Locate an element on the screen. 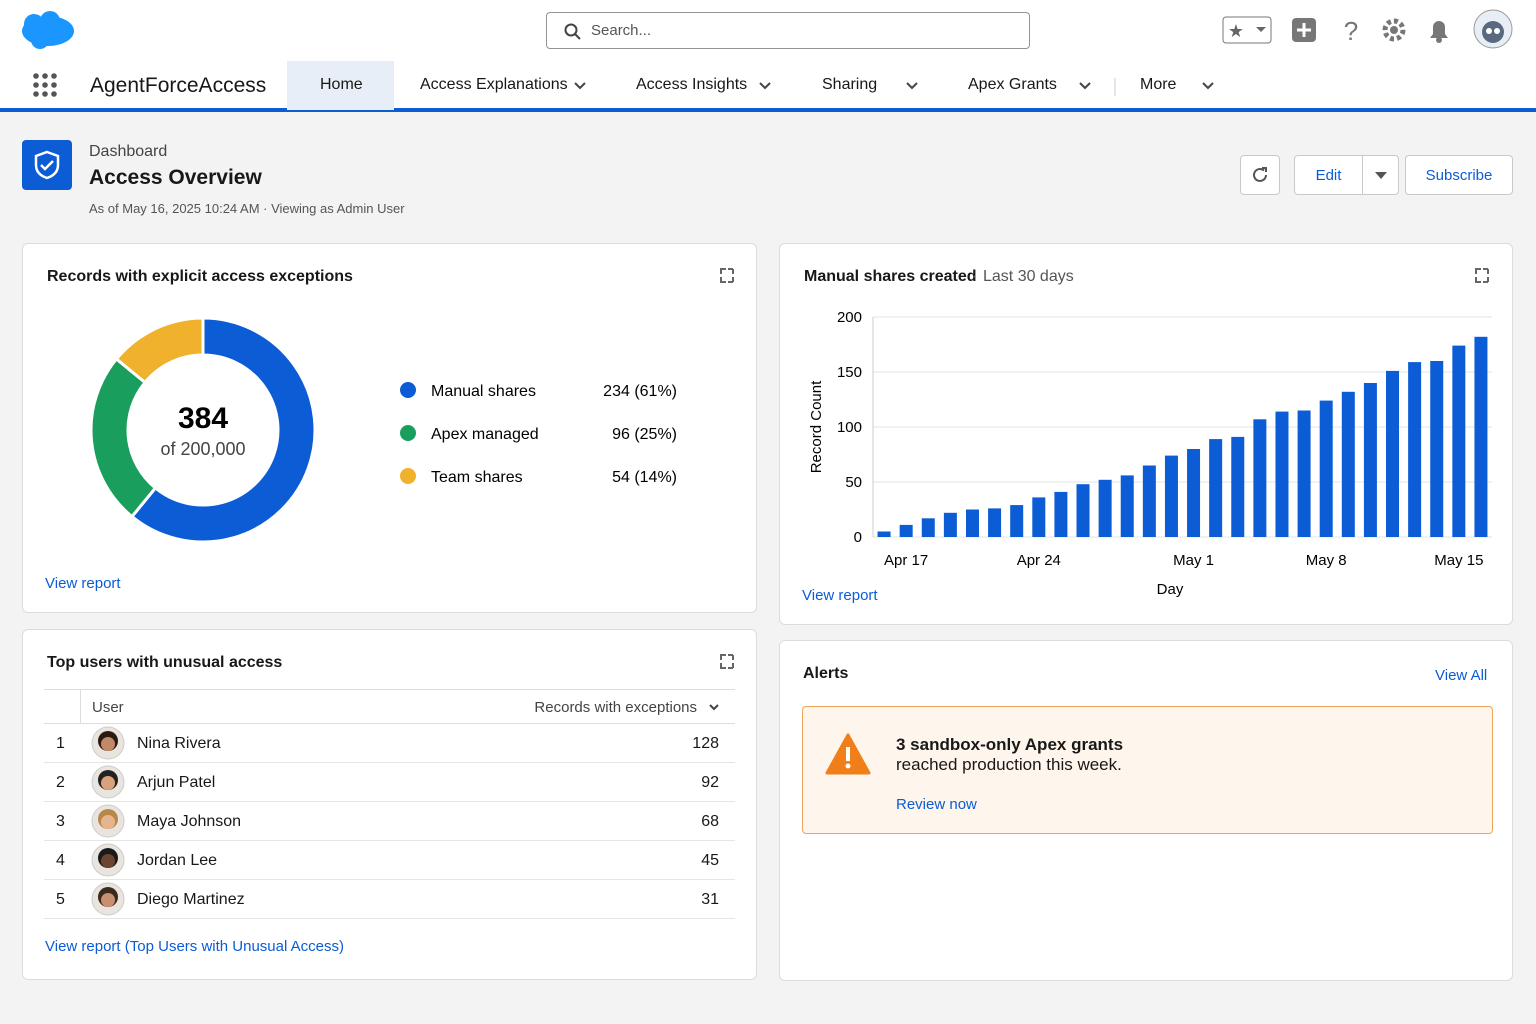  record-count: 128 is located at coordinates (705, 743).